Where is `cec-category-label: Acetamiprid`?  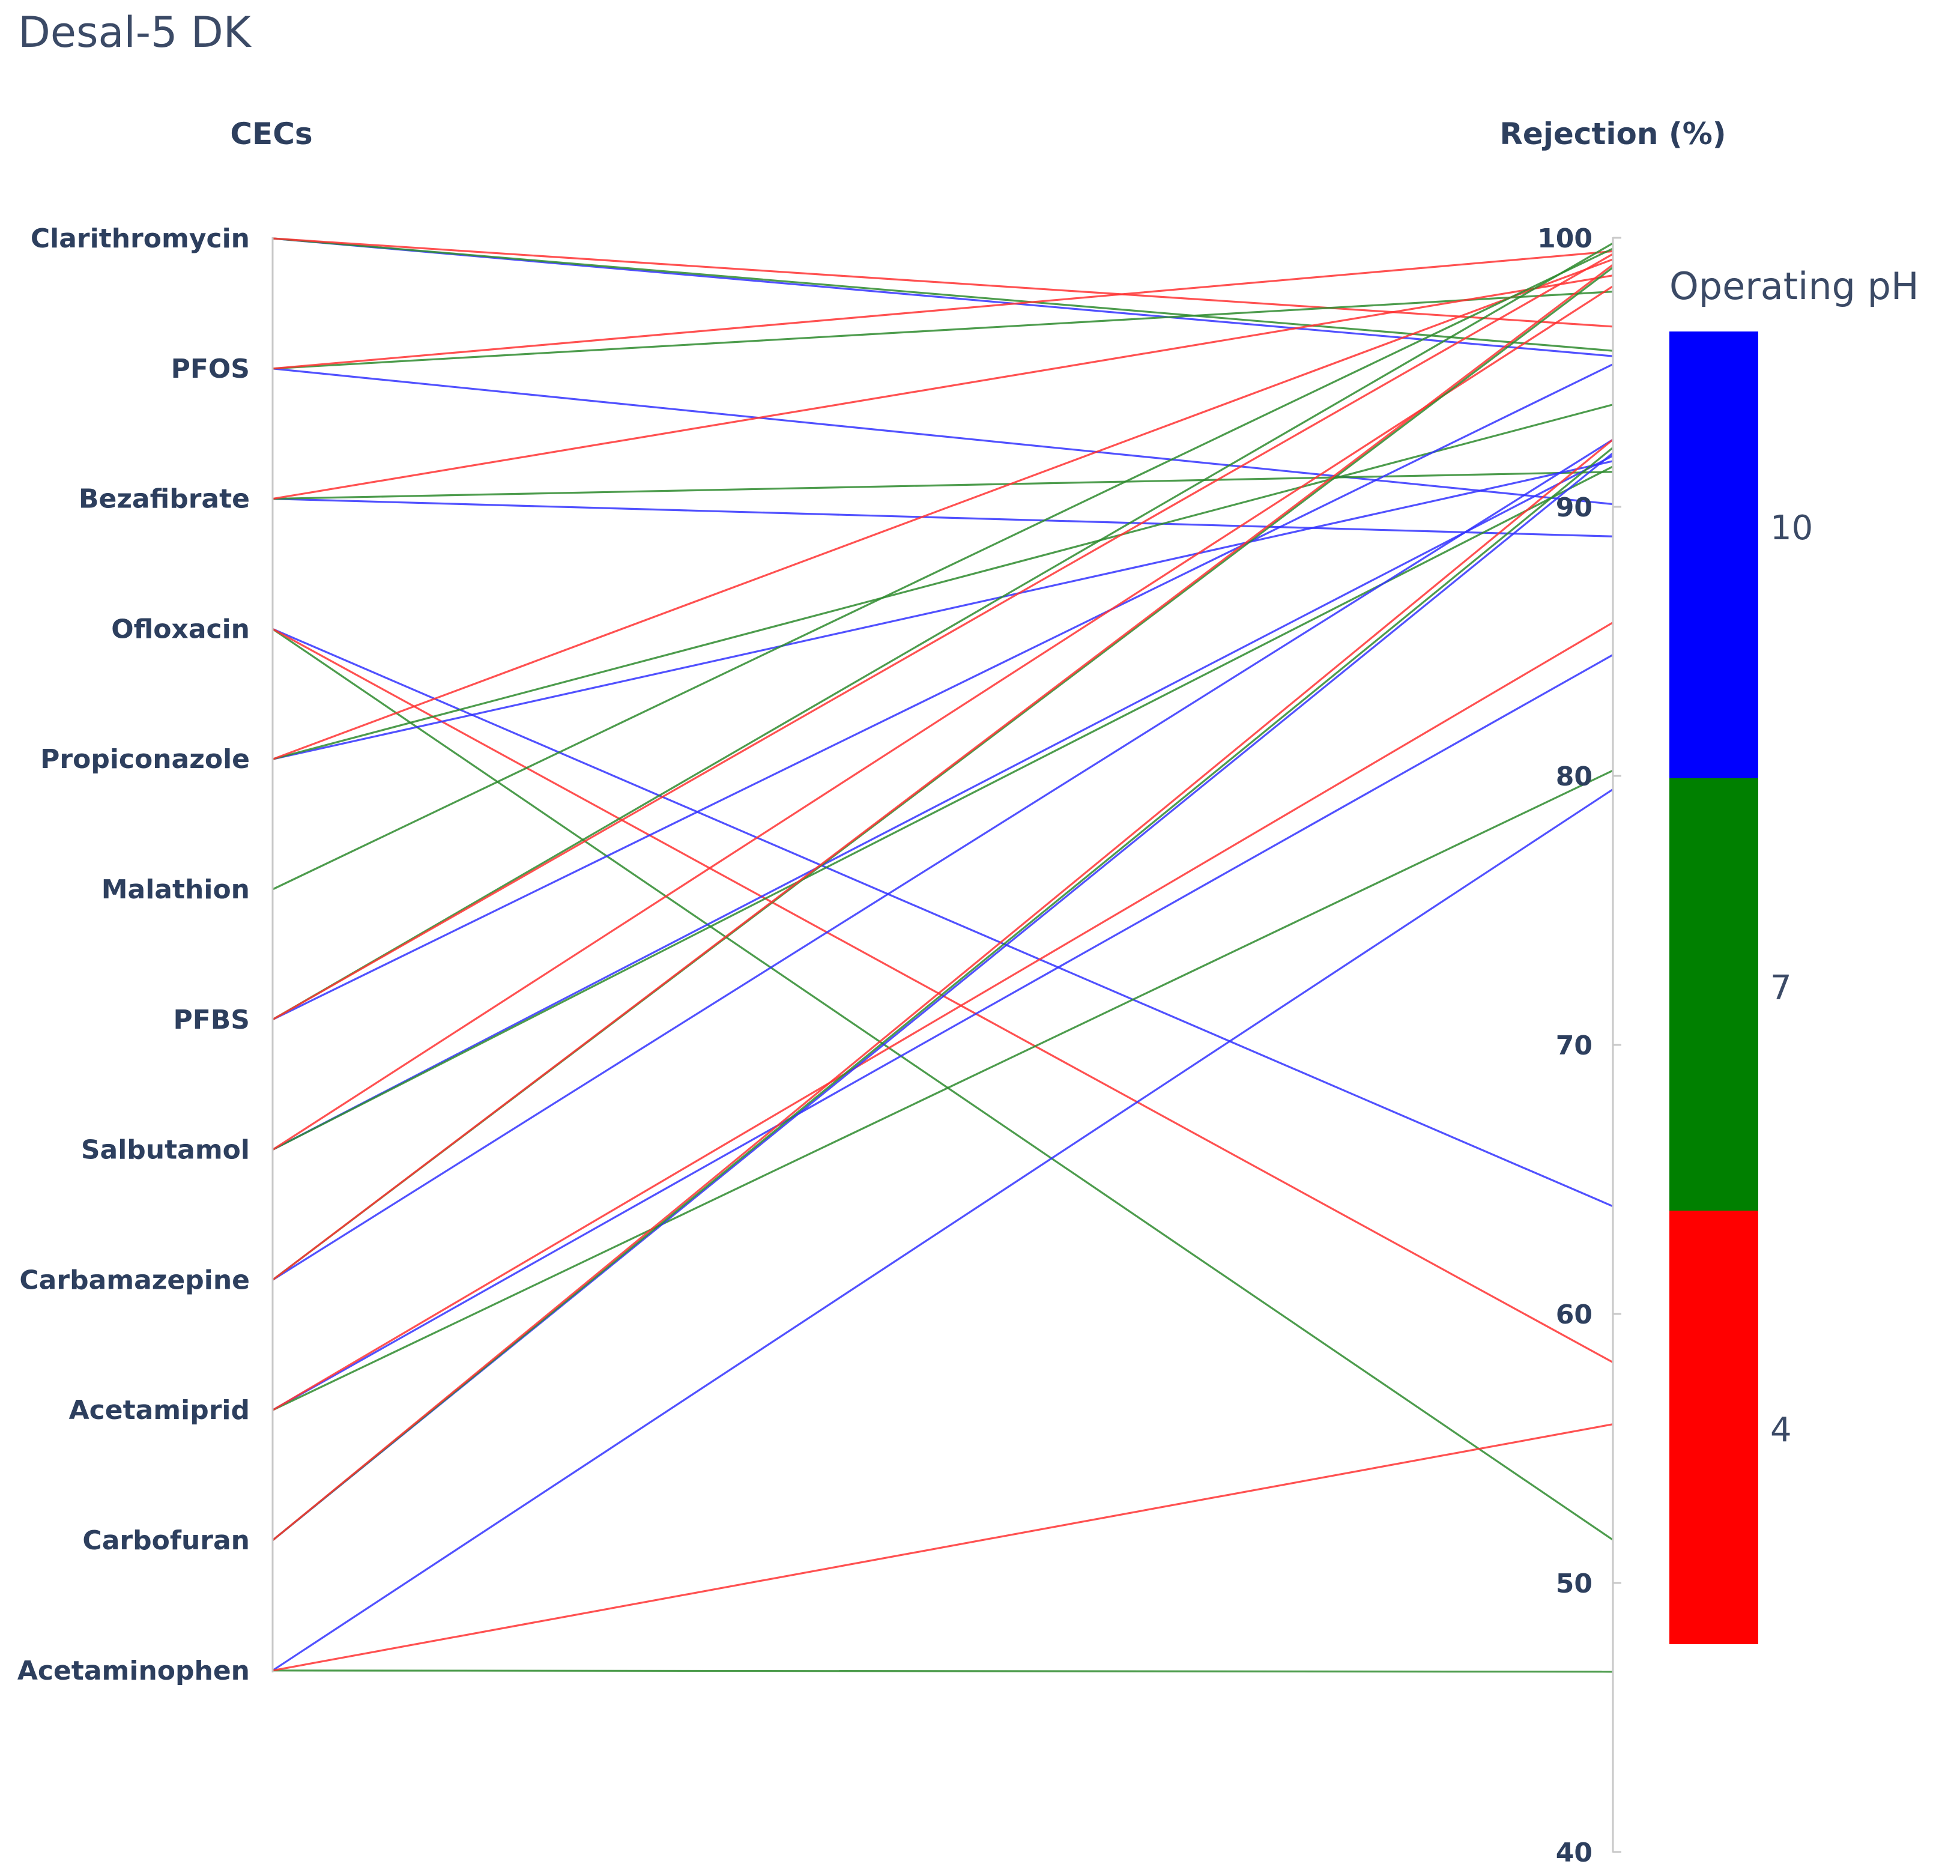 cec-category-label: Acetamiprid is located at coordinates (159, 1410).